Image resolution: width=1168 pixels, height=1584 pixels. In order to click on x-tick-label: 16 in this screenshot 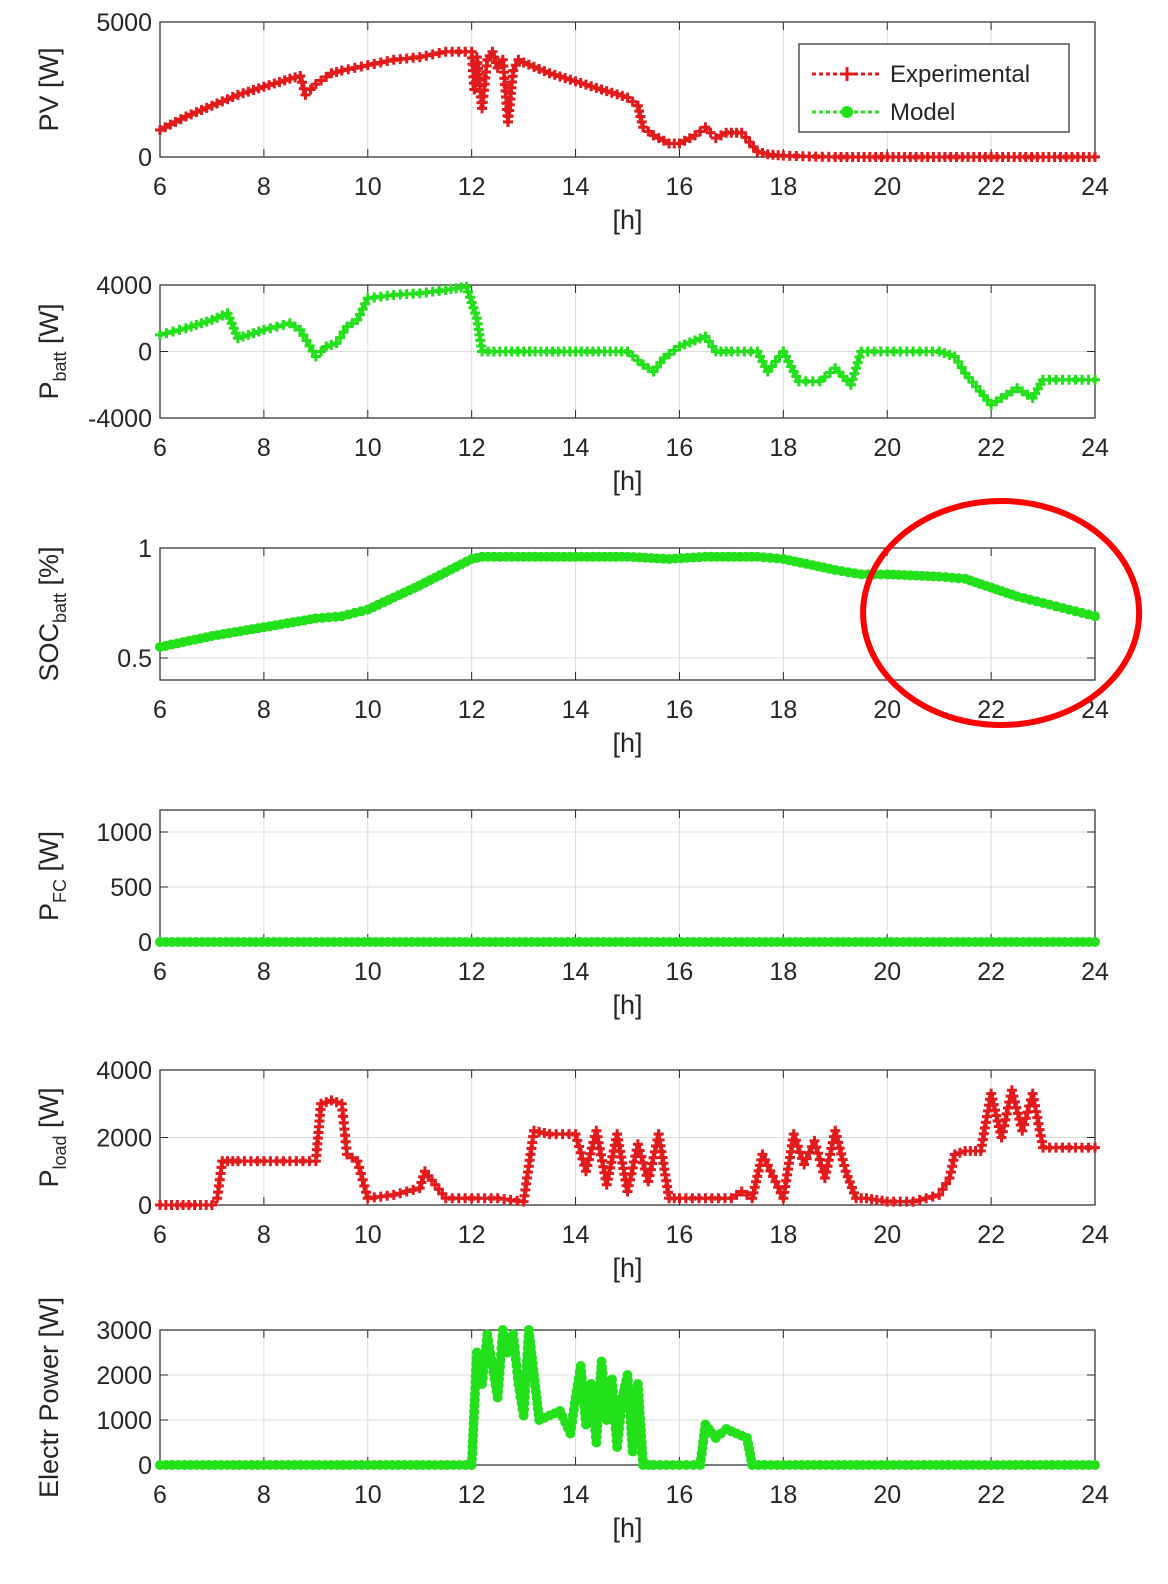, I will do `click(680, 710)`.